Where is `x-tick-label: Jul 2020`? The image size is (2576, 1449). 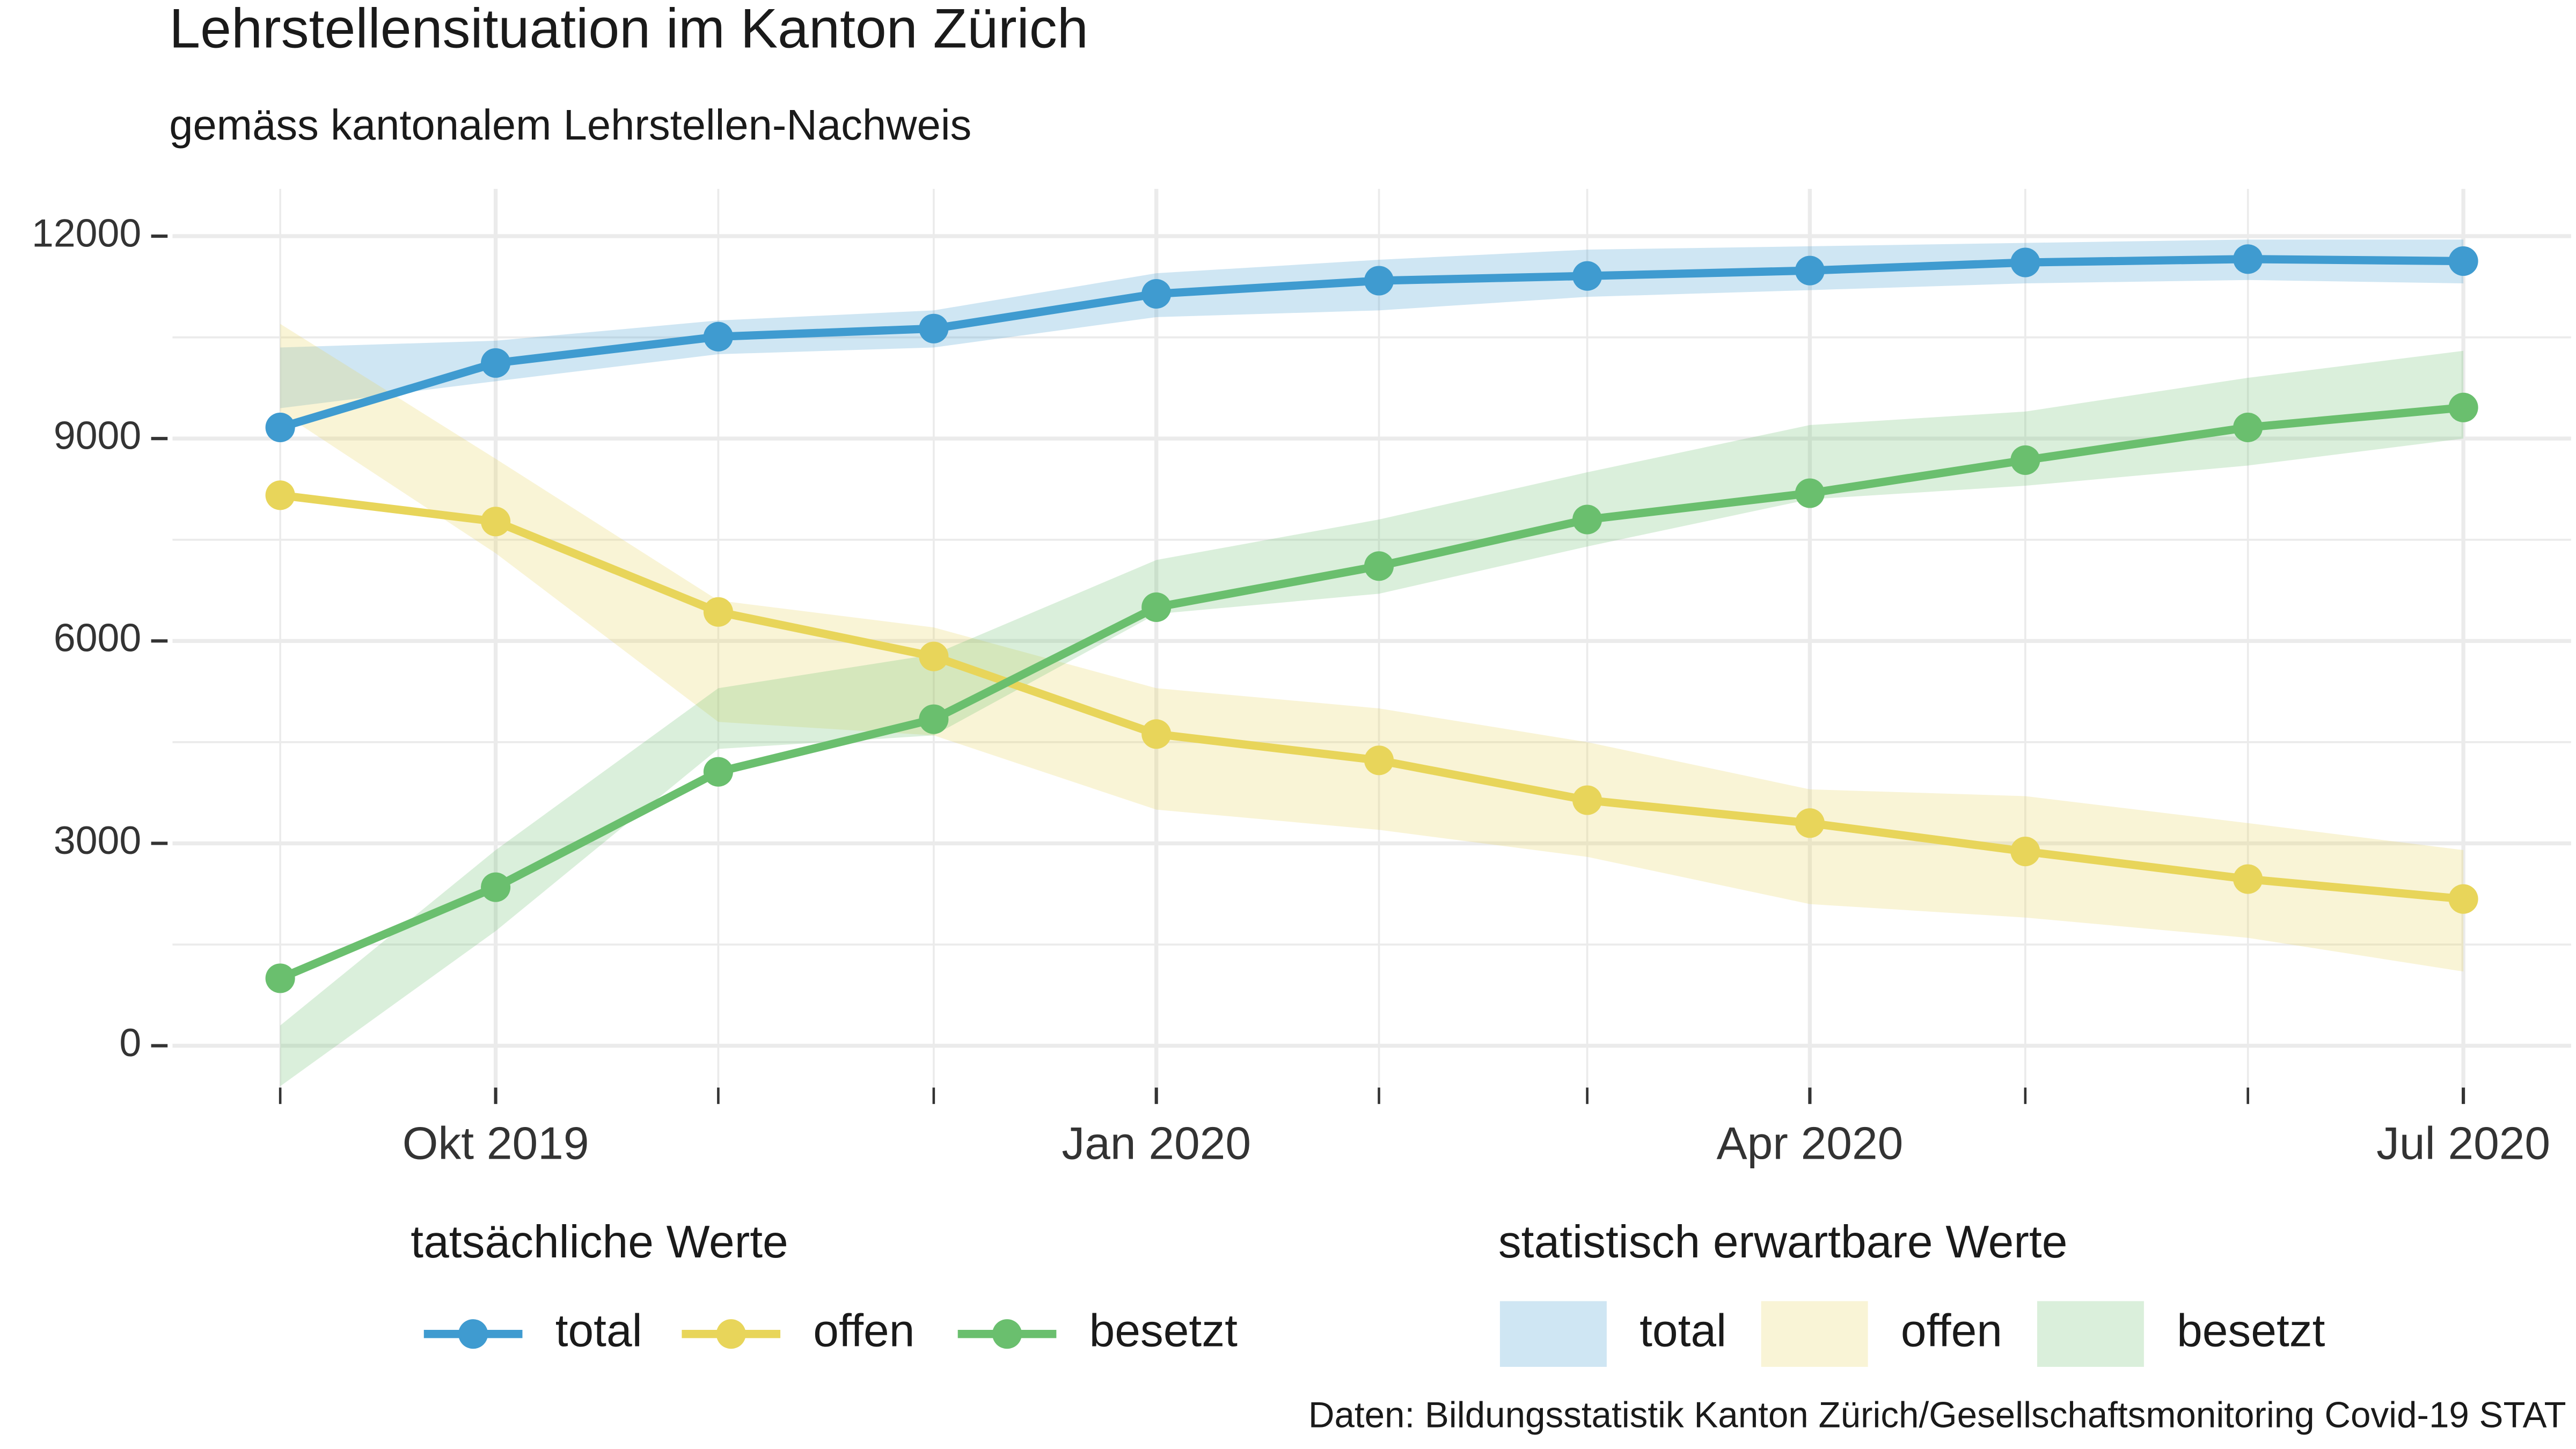
x-tick-label: Jul 2020 is located at coordinates (2463, 1143).